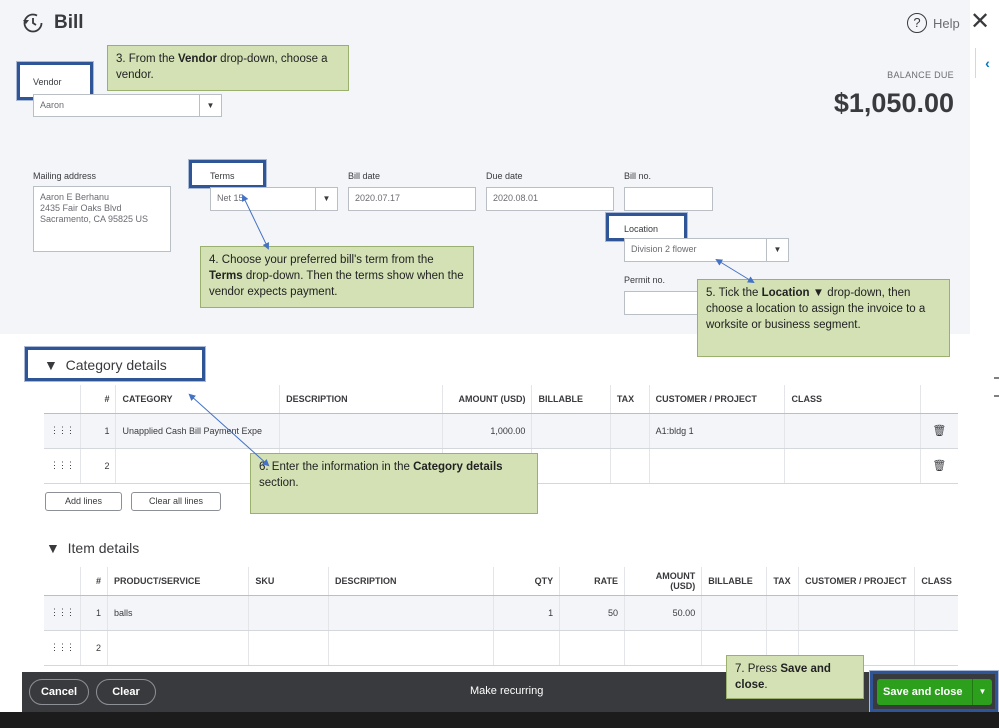 This screenshot has width=999, height=728. What do you see at coordinates (65, 176) in the screenshot?
I see `mailing-address-label: Mailing address` at bounding box center [65, 176].